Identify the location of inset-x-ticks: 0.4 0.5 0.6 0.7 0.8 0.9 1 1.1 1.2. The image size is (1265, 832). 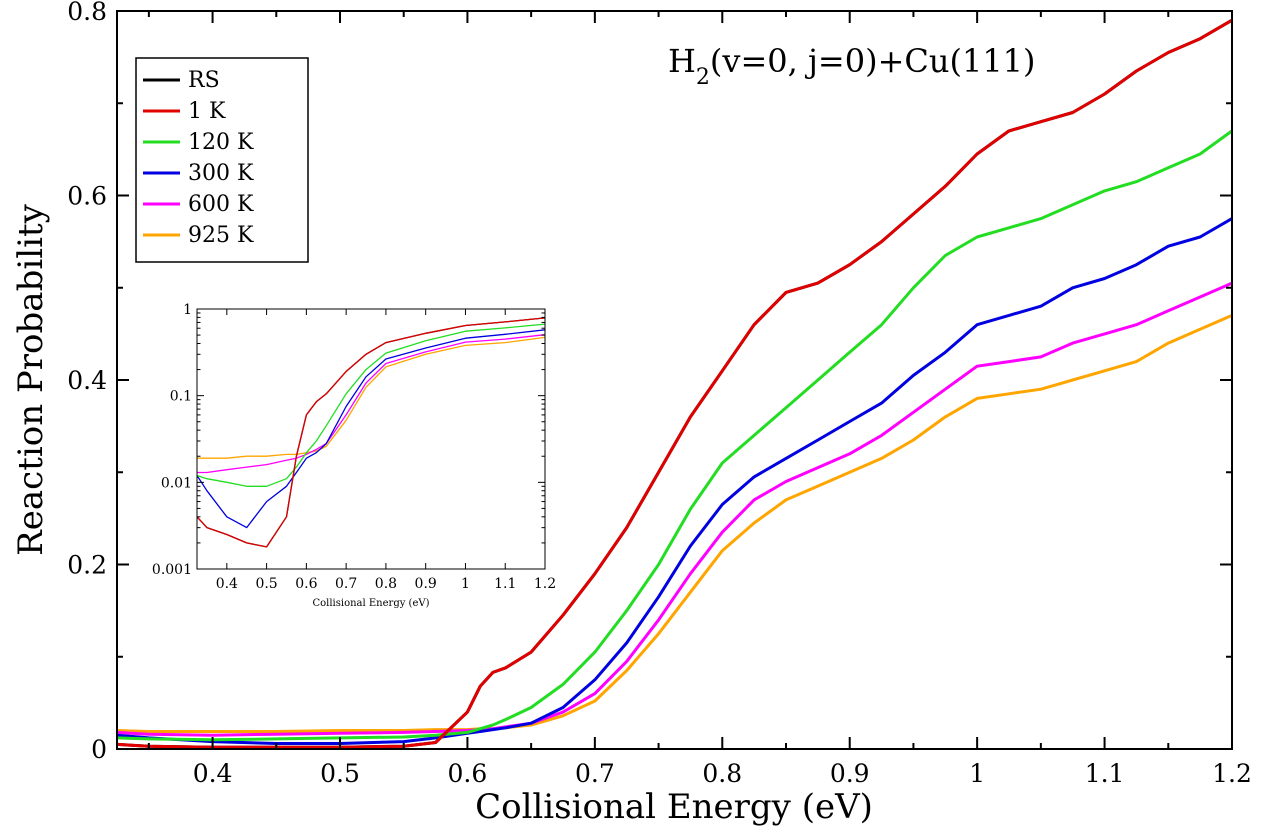
(386, 450).